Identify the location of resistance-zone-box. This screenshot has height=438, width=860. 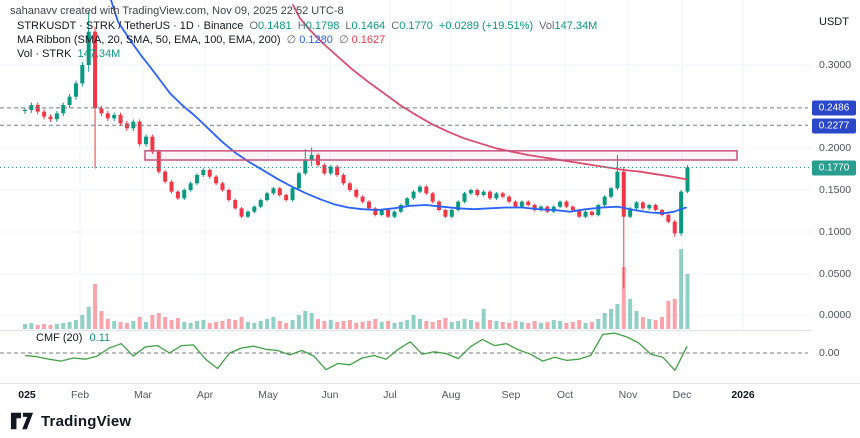
(441, 155).